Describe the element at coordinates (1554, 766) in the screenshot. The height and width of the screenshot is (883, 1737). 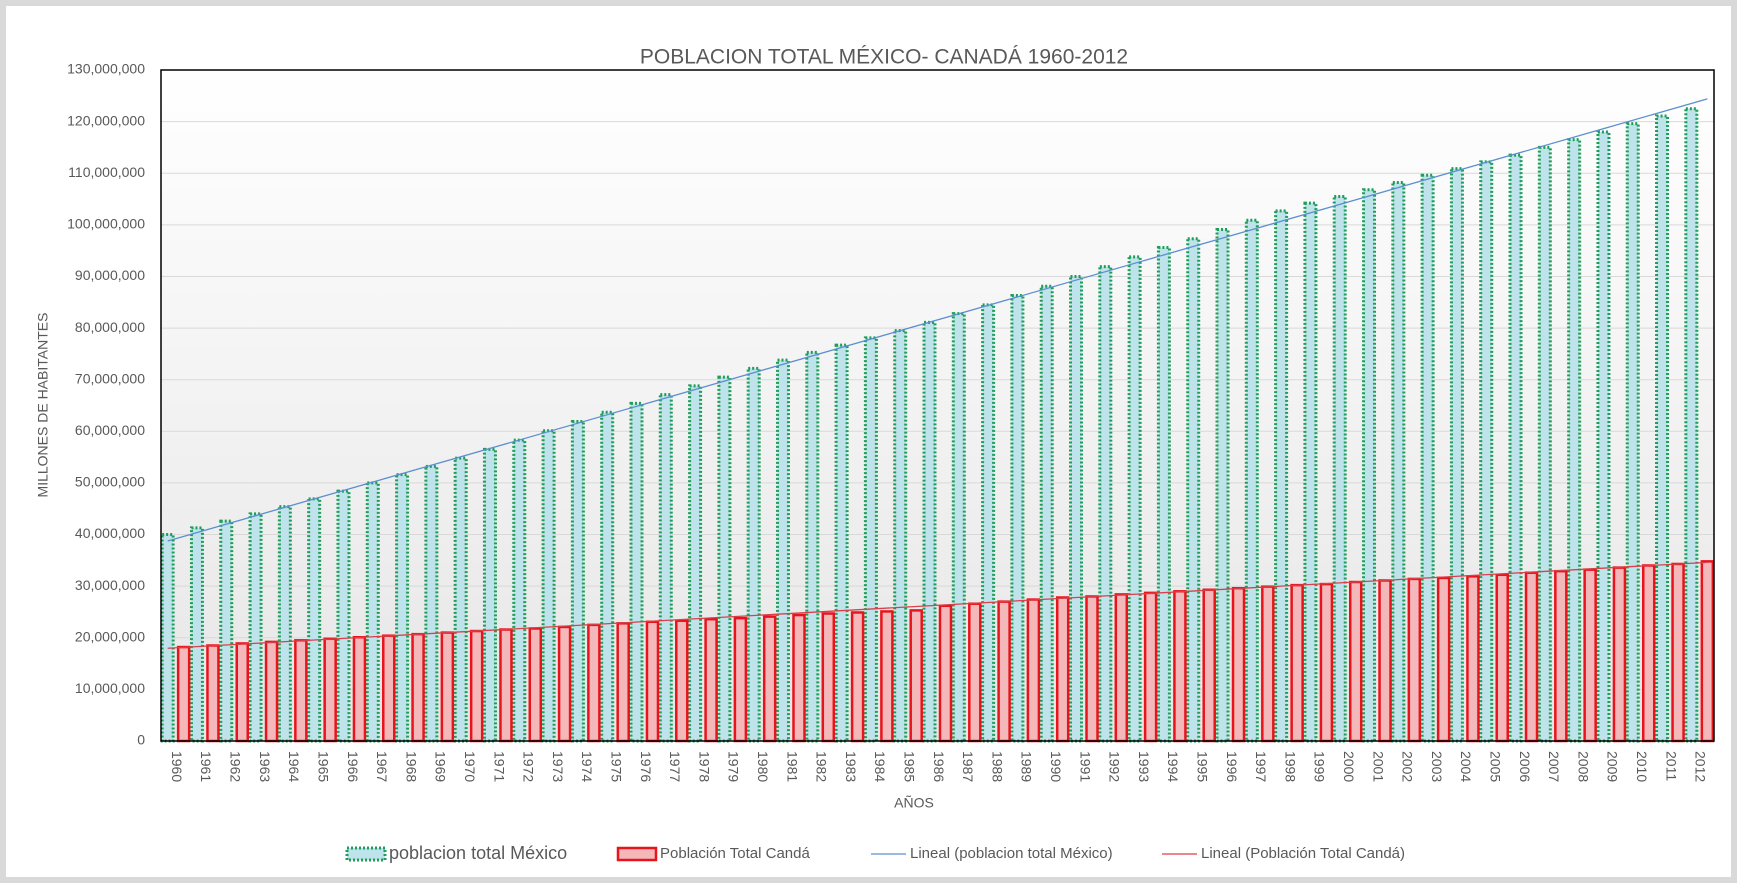
I see `x-tick-label: 2007` at that location.